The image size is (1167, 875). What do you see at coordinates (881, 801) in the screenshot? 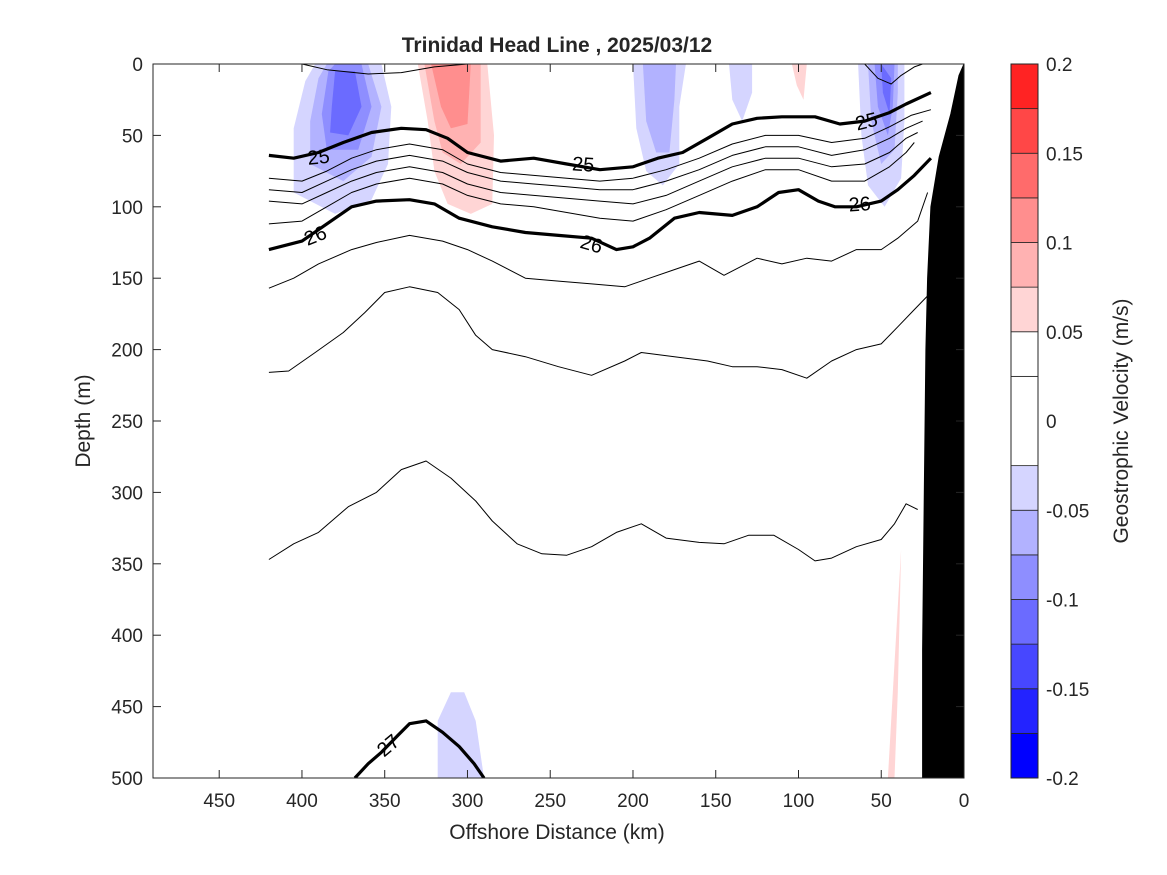
I see `x-tick-label-8: 50` at bounding box center [881, 801].